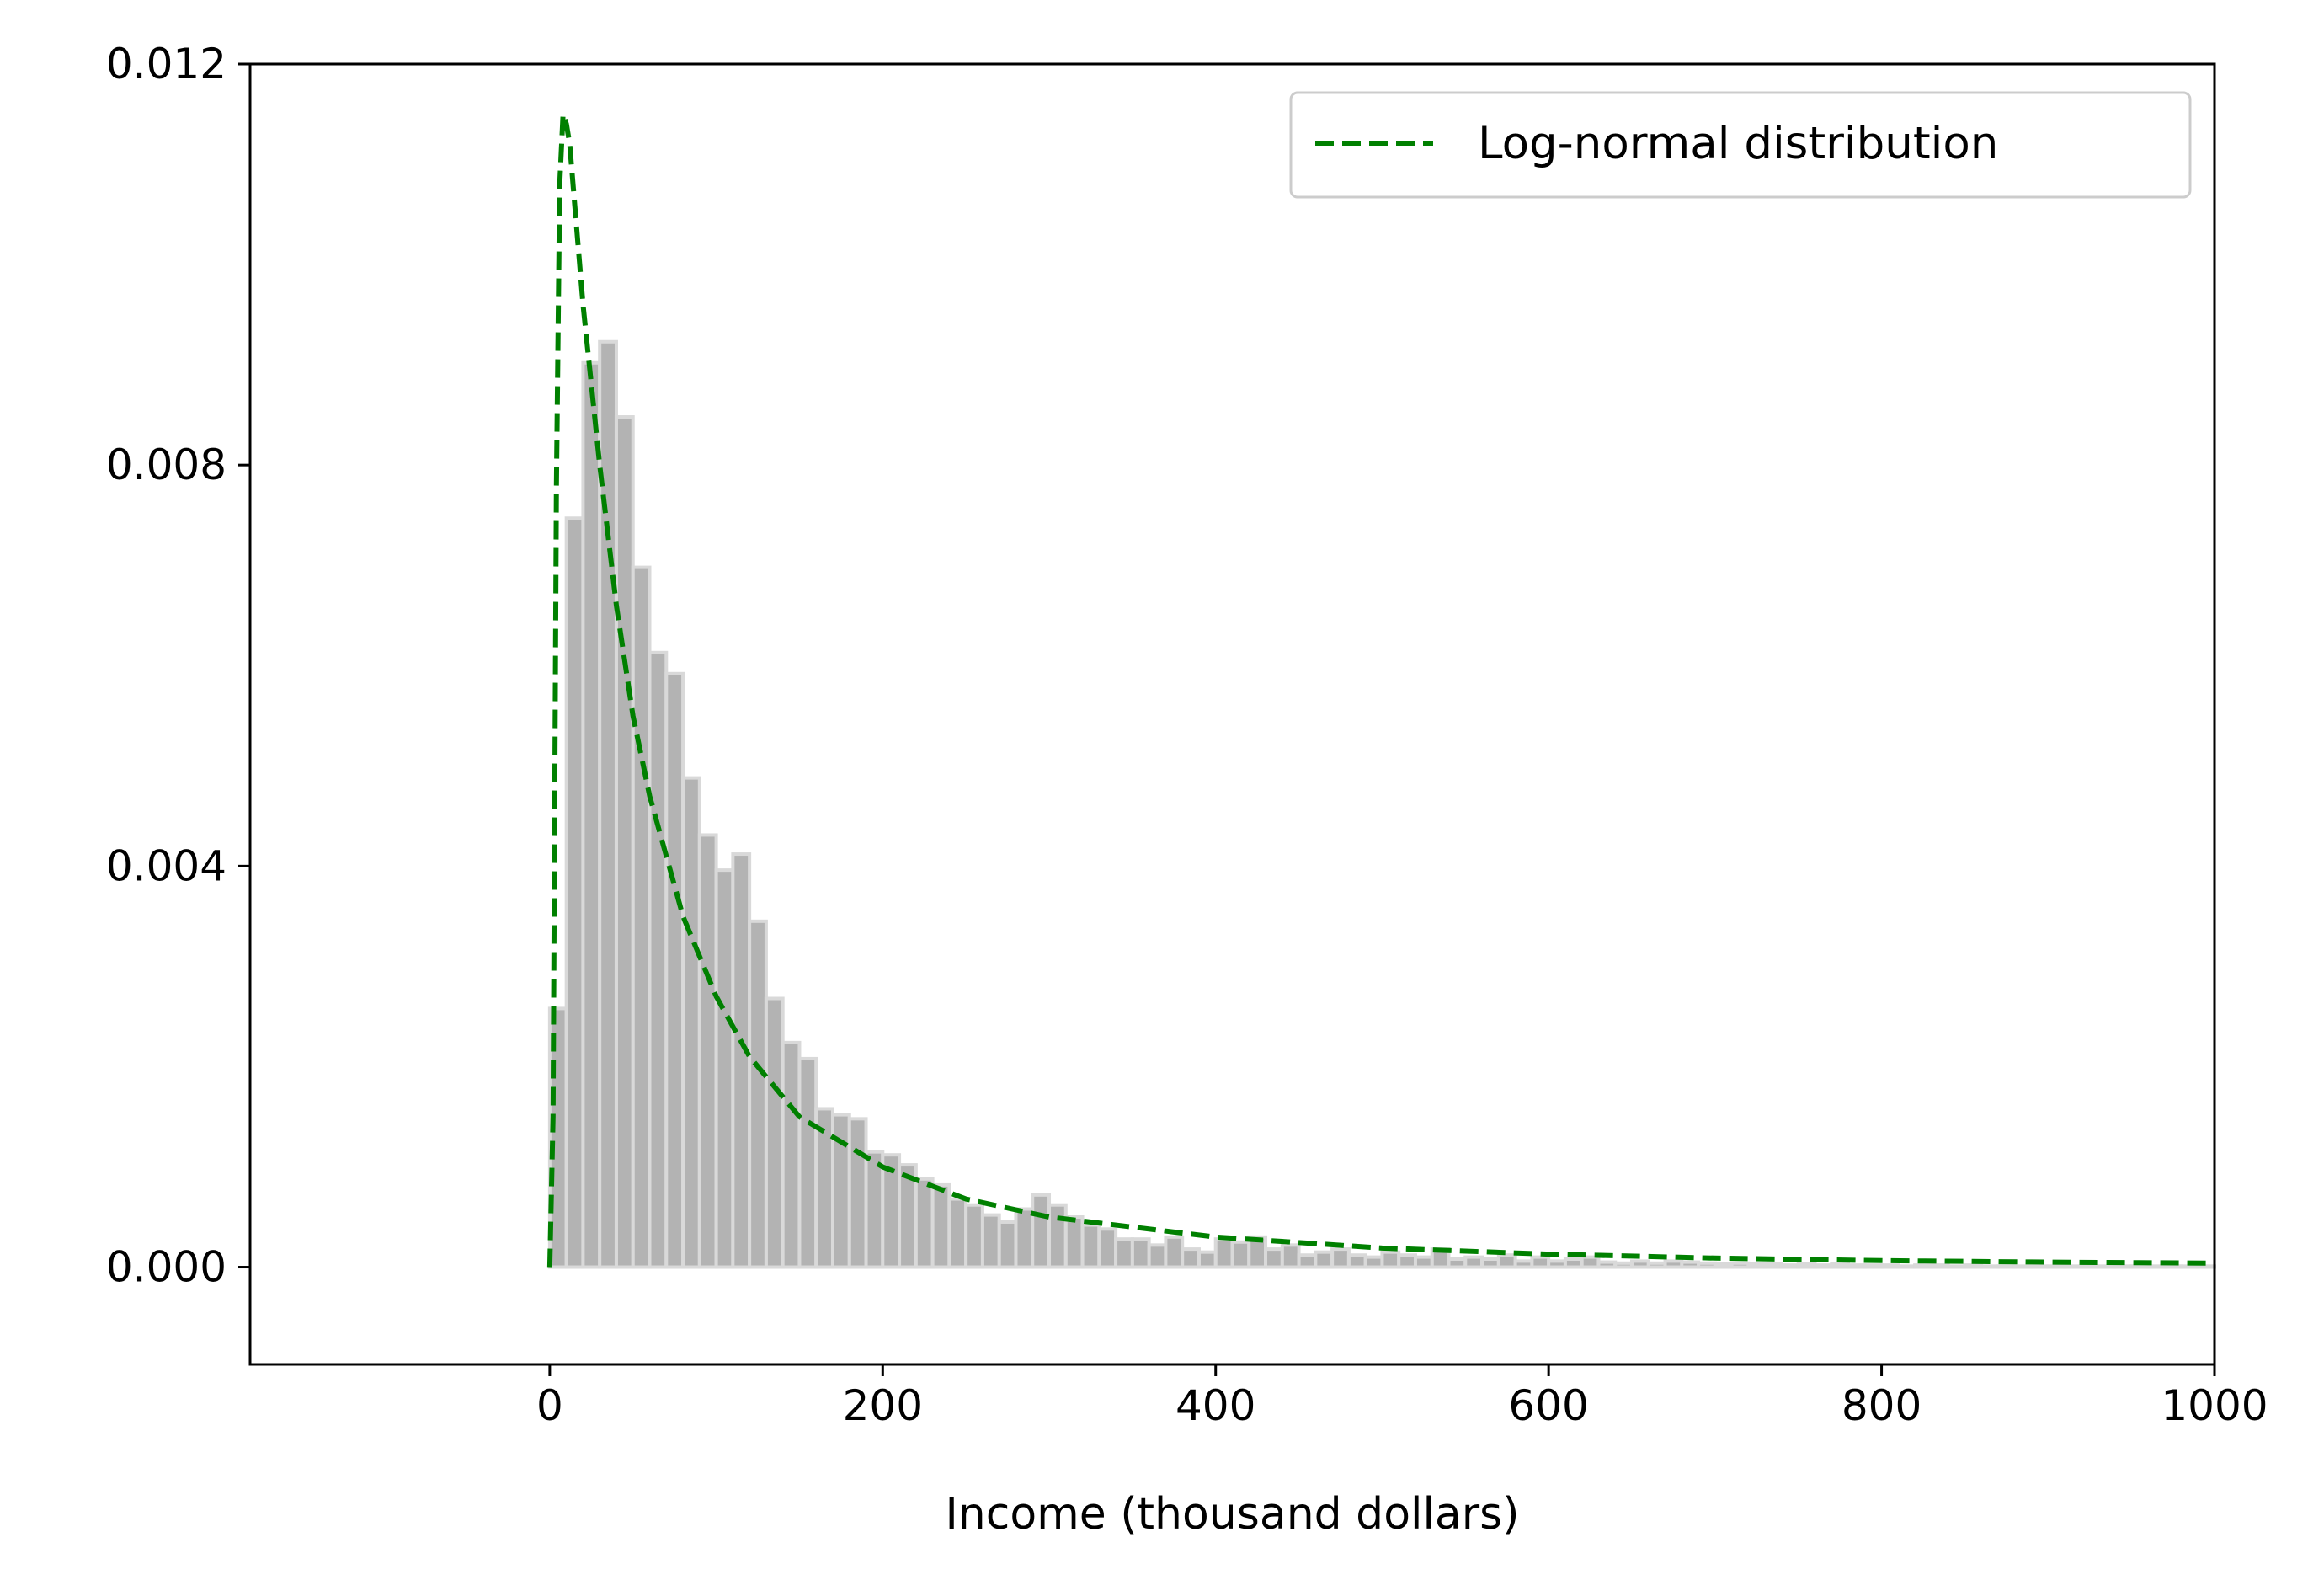 This screenshot has width=2324, height=1580. What do you see at coordinates (1215, 1406) in the screenshot?
I see `x-tick-label: 400` at bounding box center [1215, 1406].